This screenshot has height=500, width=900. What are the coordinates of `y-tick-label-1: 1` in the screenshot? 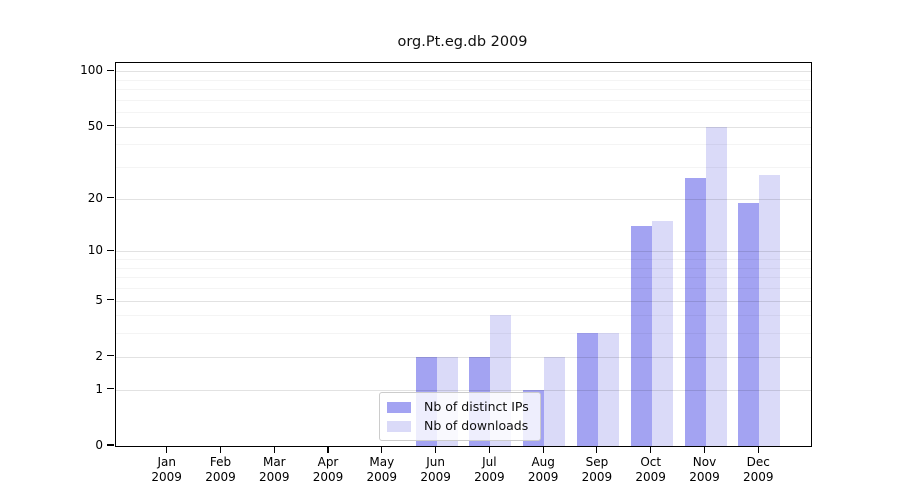 It's located at (99, 388).